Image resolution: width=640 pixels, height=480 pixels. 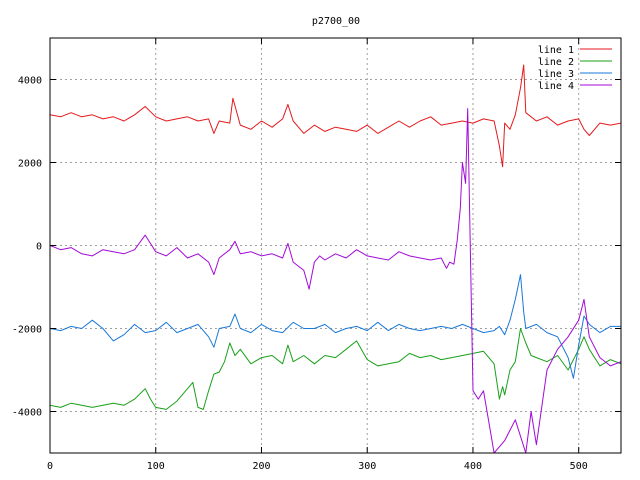 What do you see at coordinates (579, 466) in the screenshot?
I see `x-tick-label: 500` at bounding box center [579, 466].